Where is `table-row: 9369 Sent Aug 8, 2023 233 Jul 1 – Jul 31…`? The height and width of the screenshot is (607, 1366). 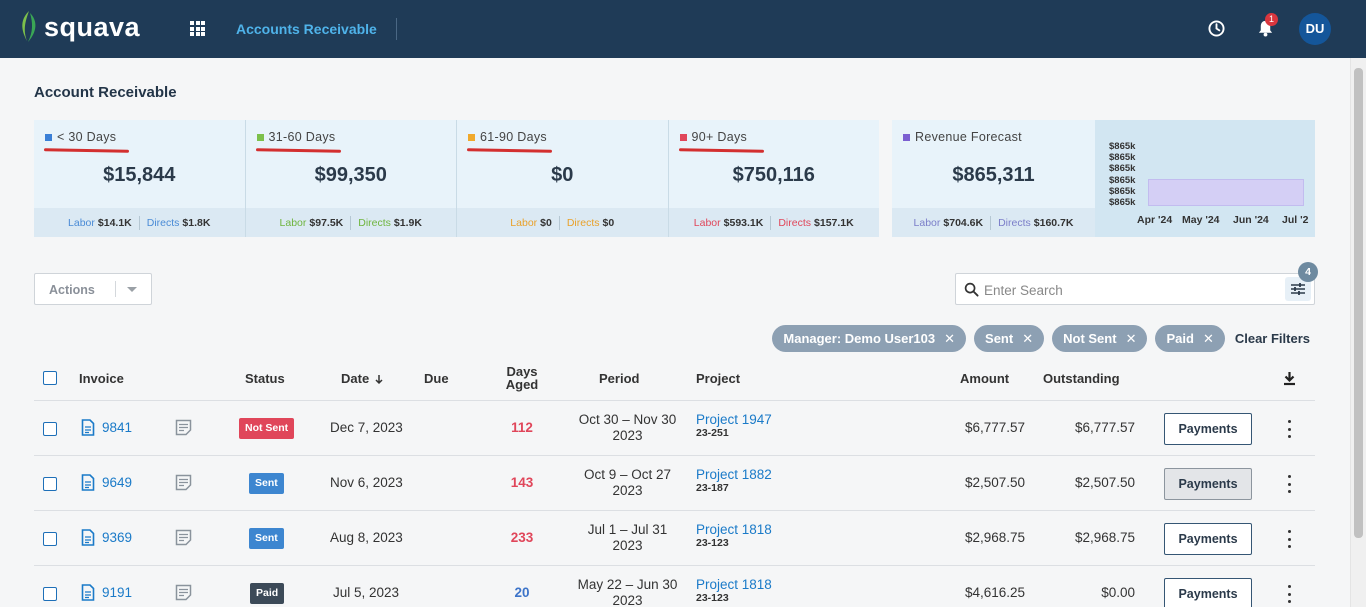
table-row: 9369 Sent Aug 8, 2023 233 Jul 1 – Jul 31… is located at coordinates (674, 538).